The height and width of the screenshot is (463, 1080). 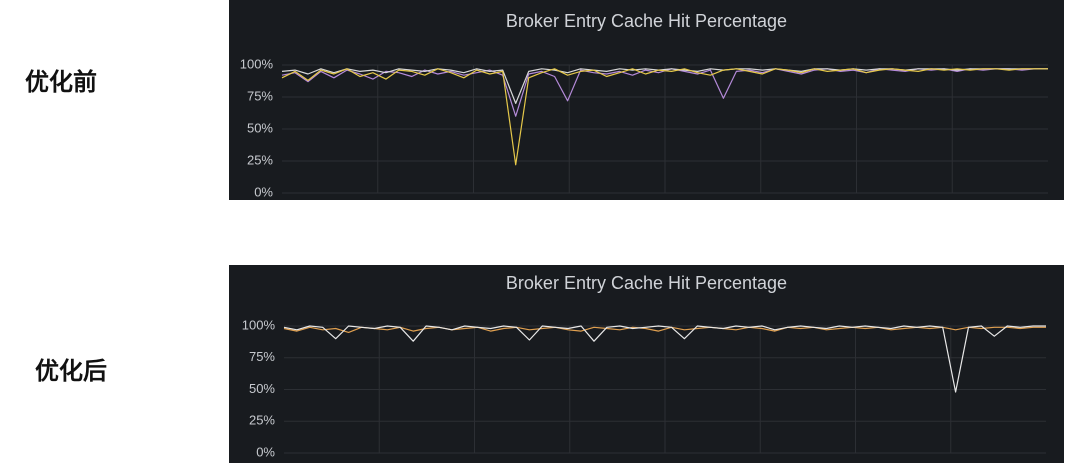 I want to click on annotation: 优化后, so click(x=71, y=371).